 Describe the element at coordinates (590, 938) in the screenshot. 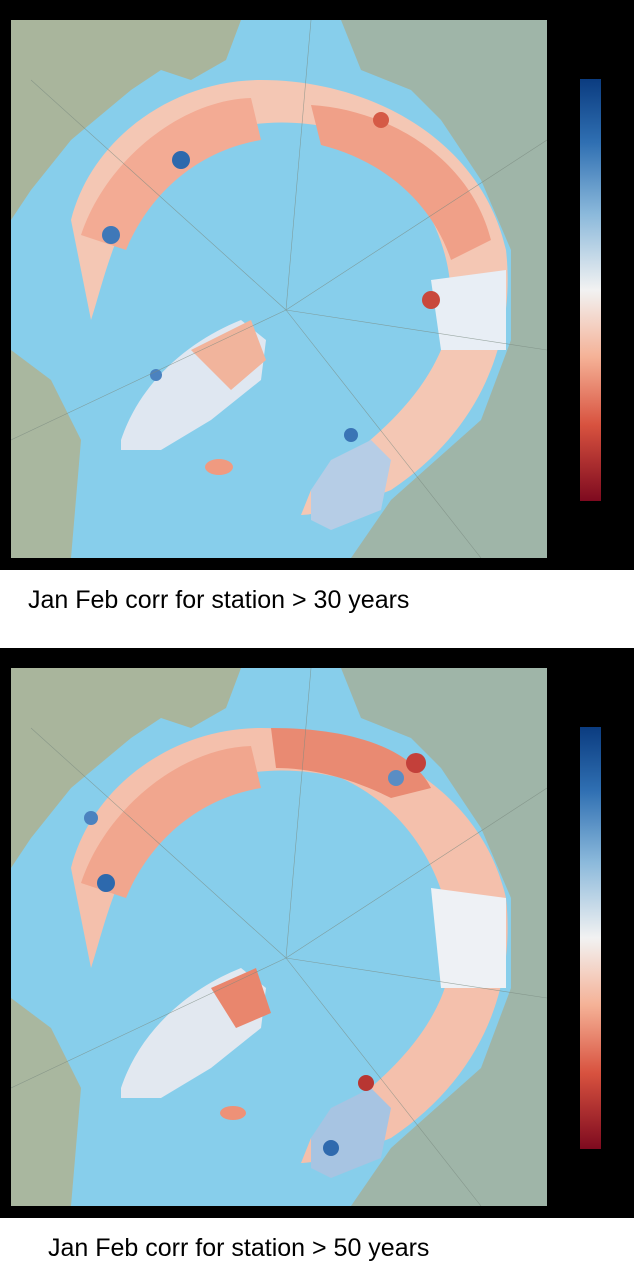

I see `colorbar-50yr` at that location.